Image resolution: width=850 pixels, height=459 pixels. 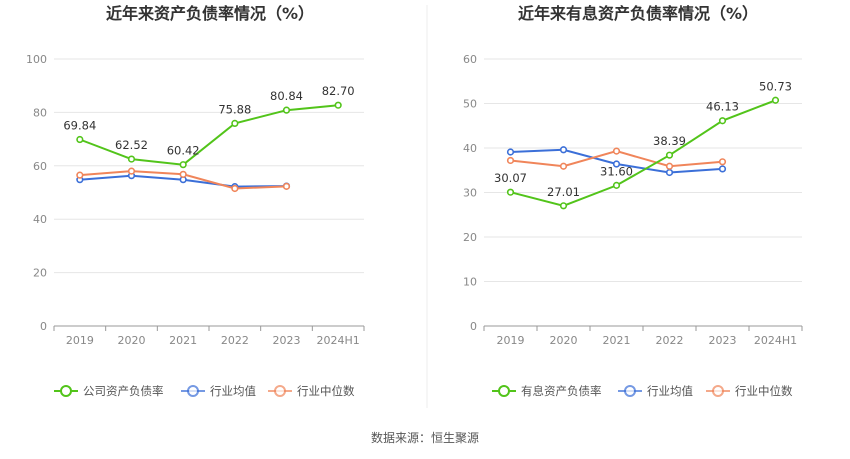 What do you see at coordinates (510, 178) in the screenshot?
I see `right-data-label: 30.07` at bounding box center [510, 178].